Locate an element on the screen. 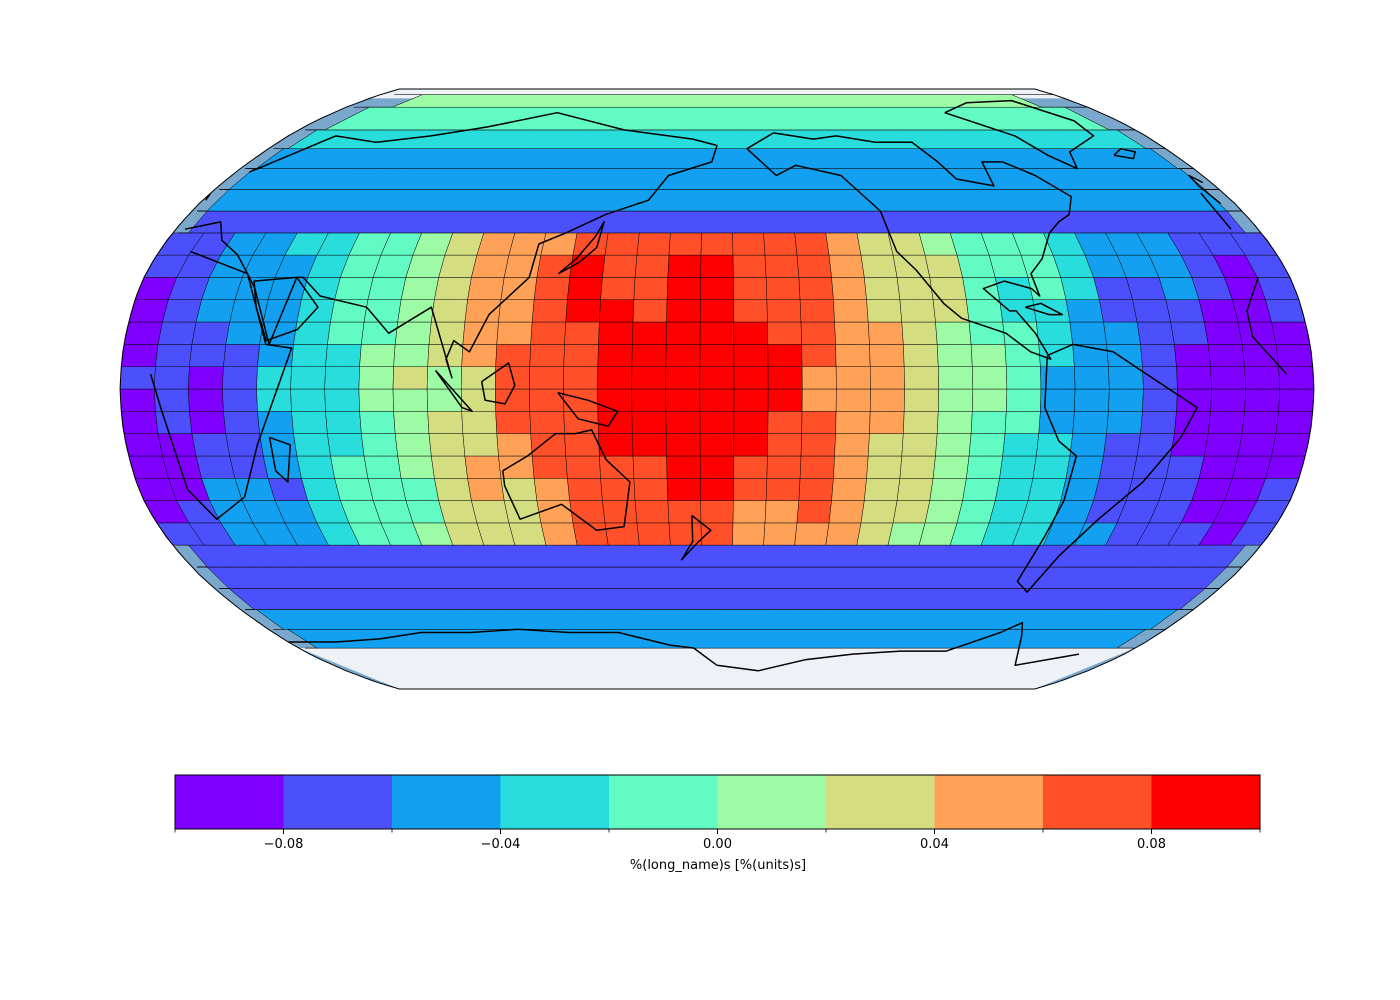  coast-madagascar is located at coordinates (279, 459).